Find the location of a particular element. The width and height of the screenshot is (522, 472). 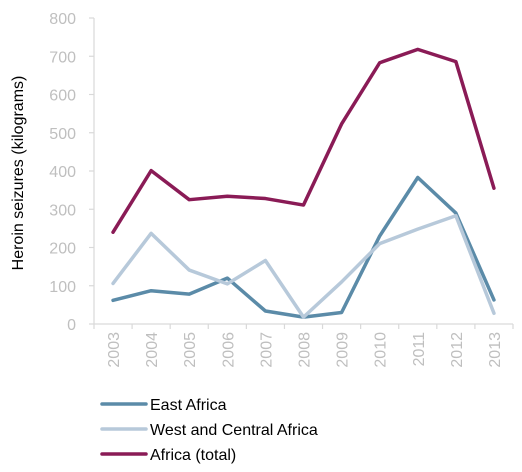

legend-label-west-and-central-africa: West and Central Africa is located at coordinates (234, 430).